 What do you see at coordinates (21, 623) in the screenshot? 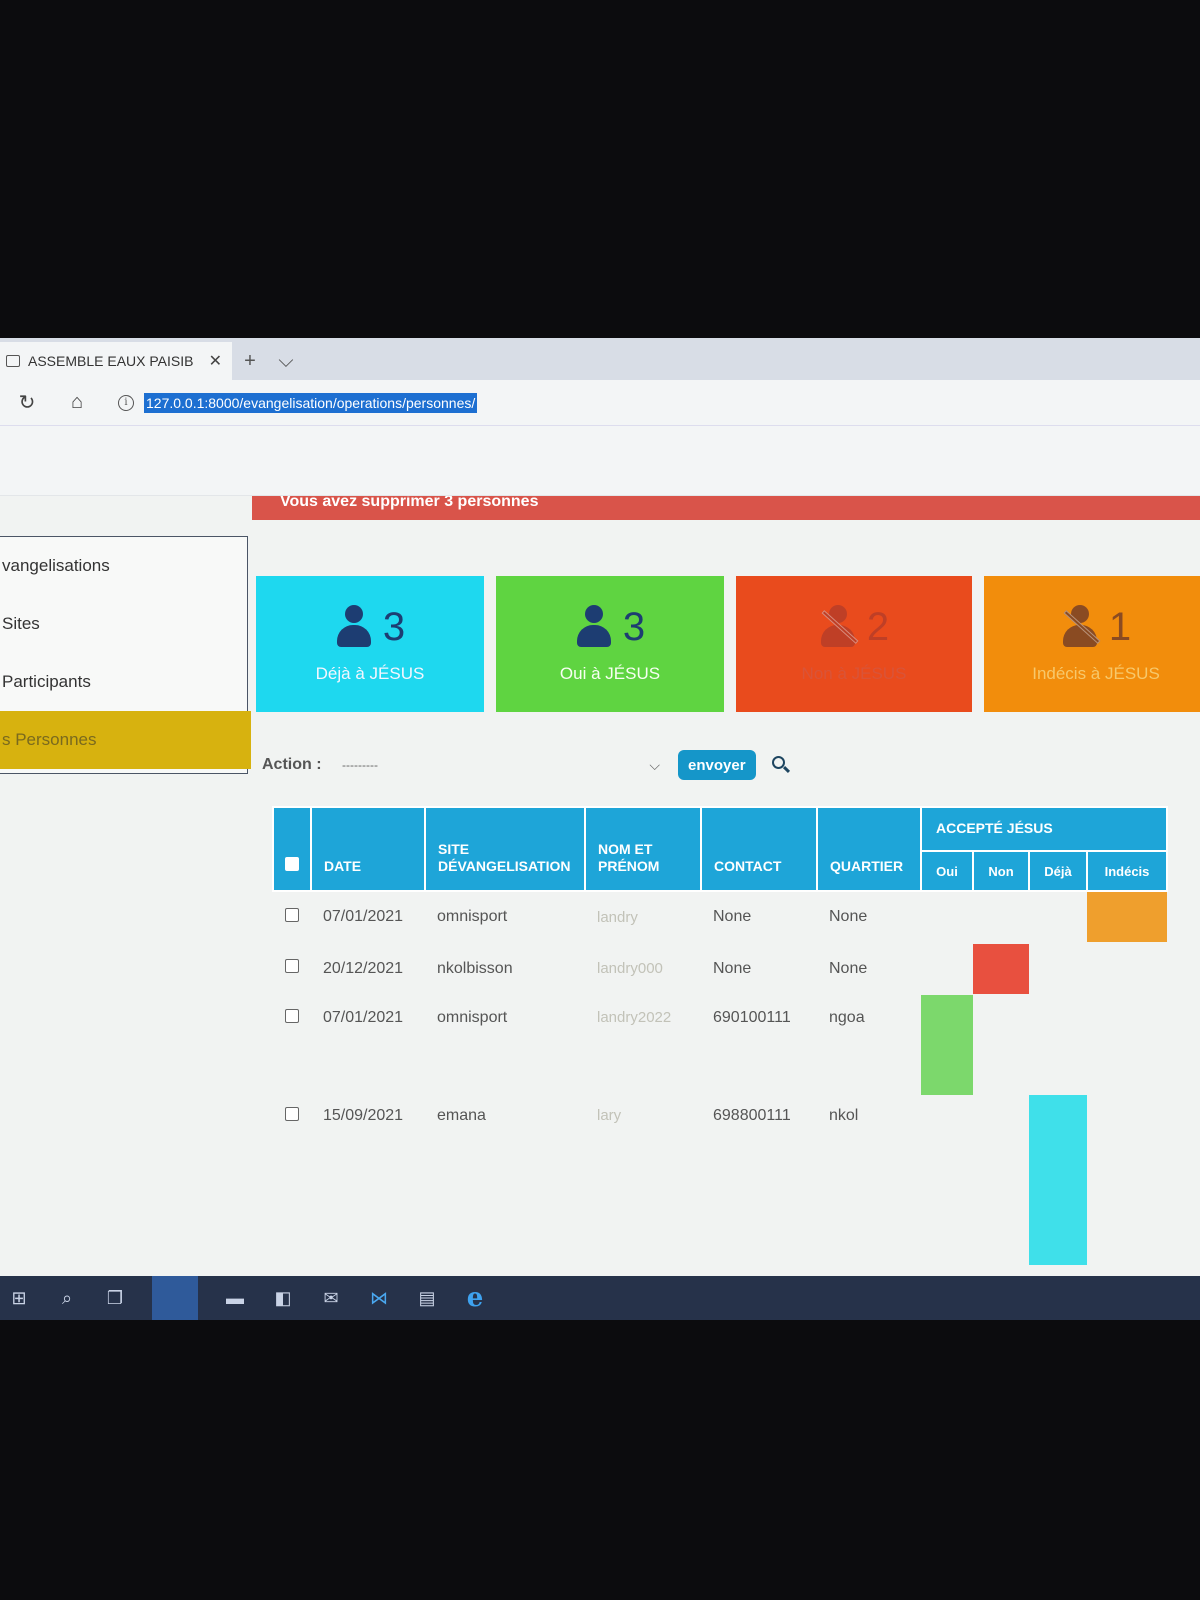
I see `sidebar-item-sites: Sites` at bounding box center [21, 623].